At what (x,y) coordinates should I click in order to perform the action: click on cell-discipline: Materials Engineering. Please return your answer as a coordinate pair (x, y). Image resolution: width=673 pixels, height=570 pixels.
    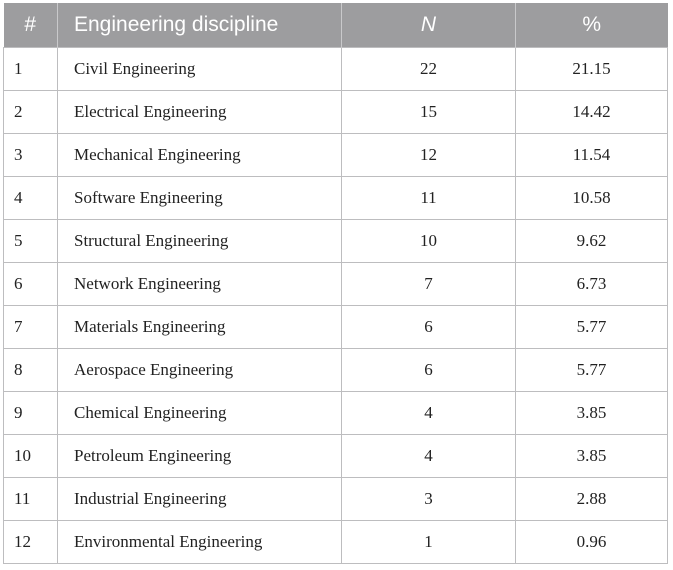
    Looking at the image, I should click on (199, 327).